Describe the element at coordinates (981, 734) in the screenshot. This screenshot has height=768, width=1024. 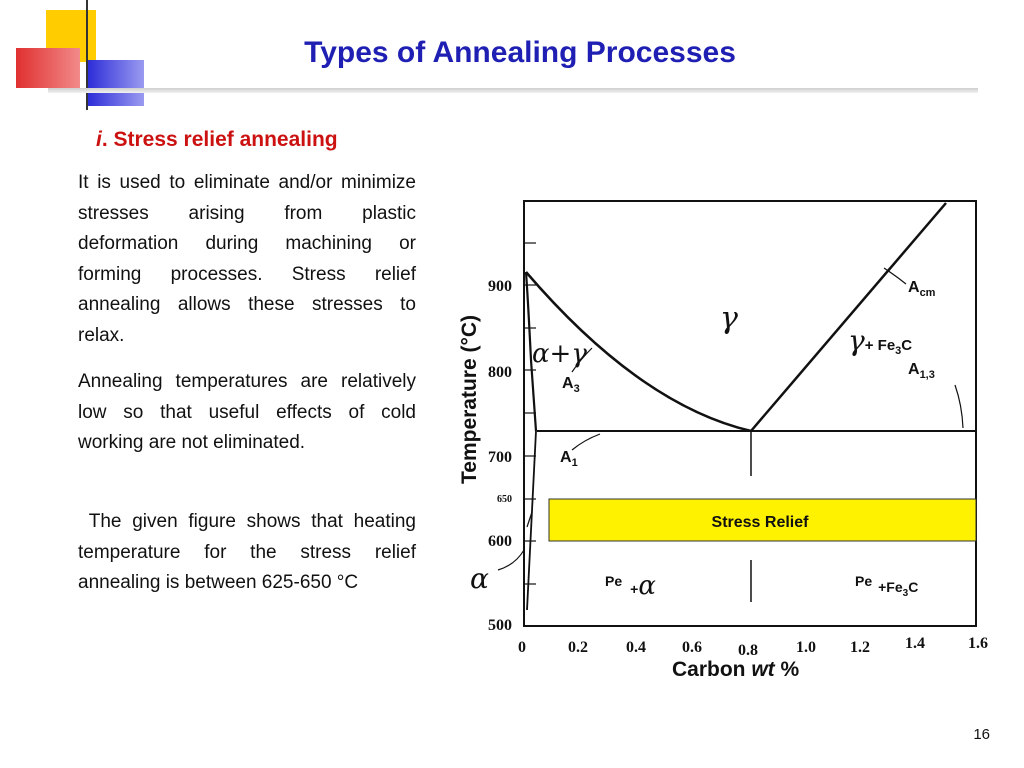
I see `page-number: 16` at that location.